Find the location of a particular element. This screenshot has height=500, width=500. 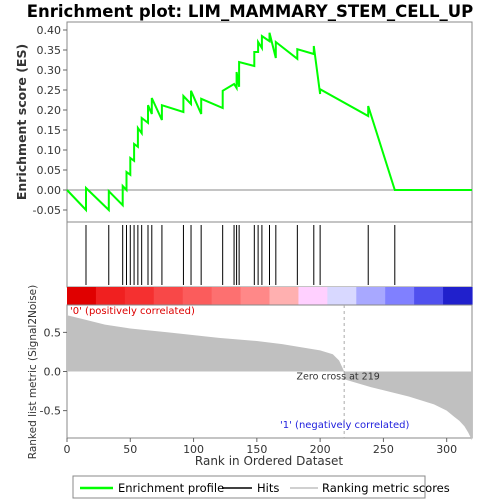

es-y-tick-label: 0.05 is located at coordinates (49, 170).